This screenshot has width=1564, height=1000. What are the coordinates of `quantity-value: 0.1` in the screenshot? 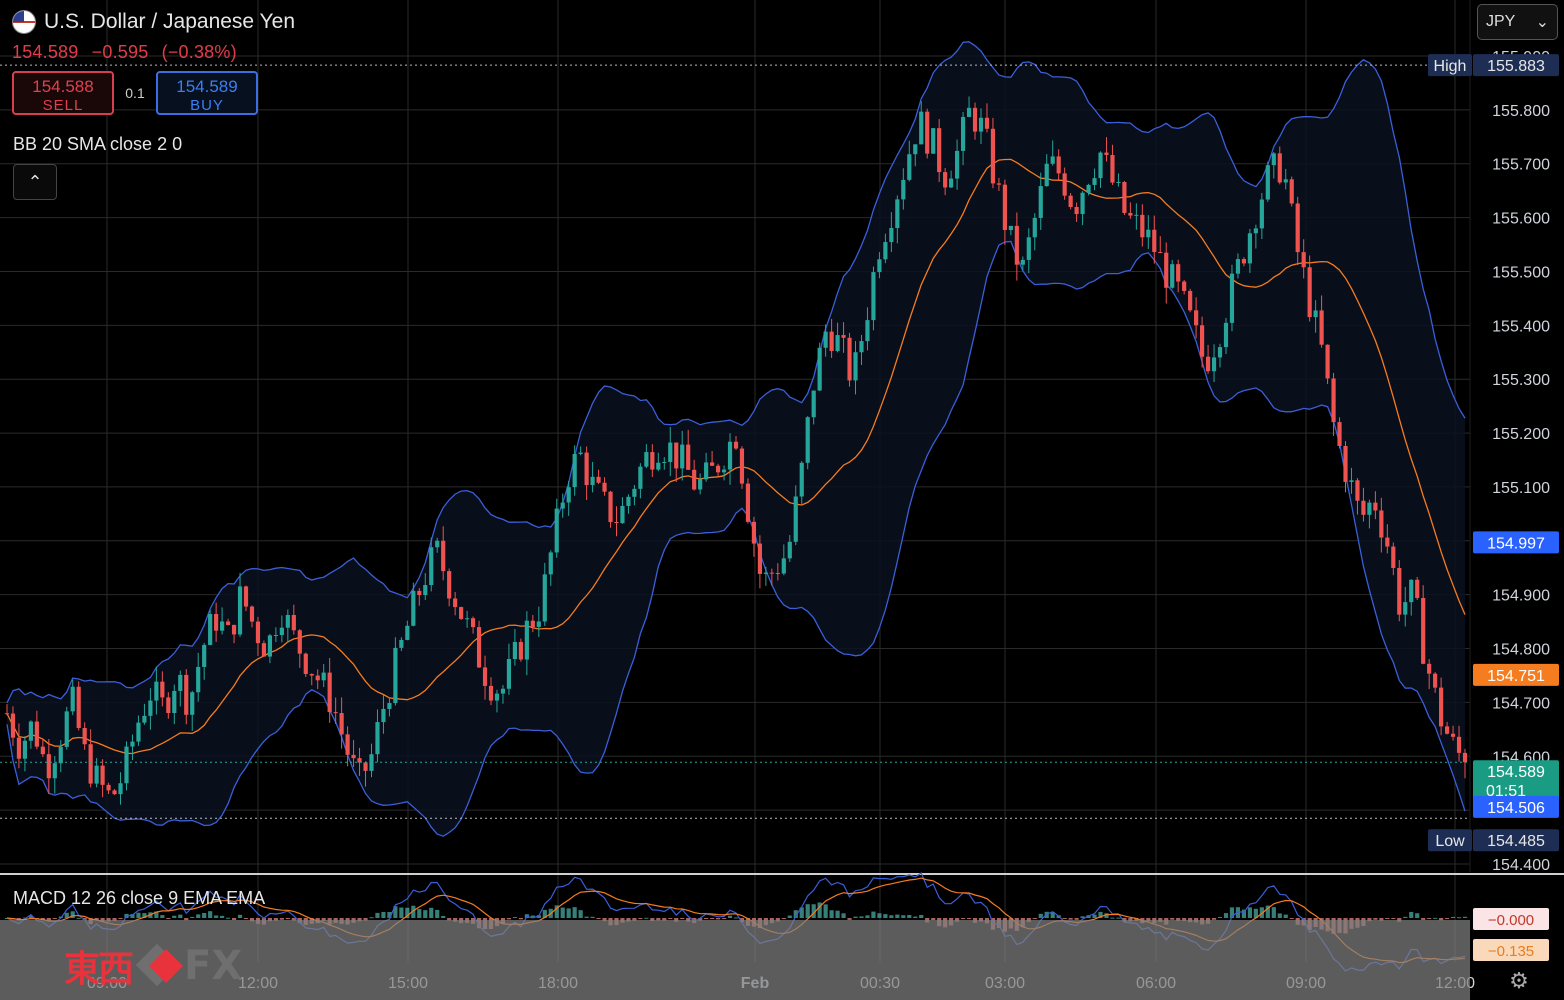 It's located at (135, 93).